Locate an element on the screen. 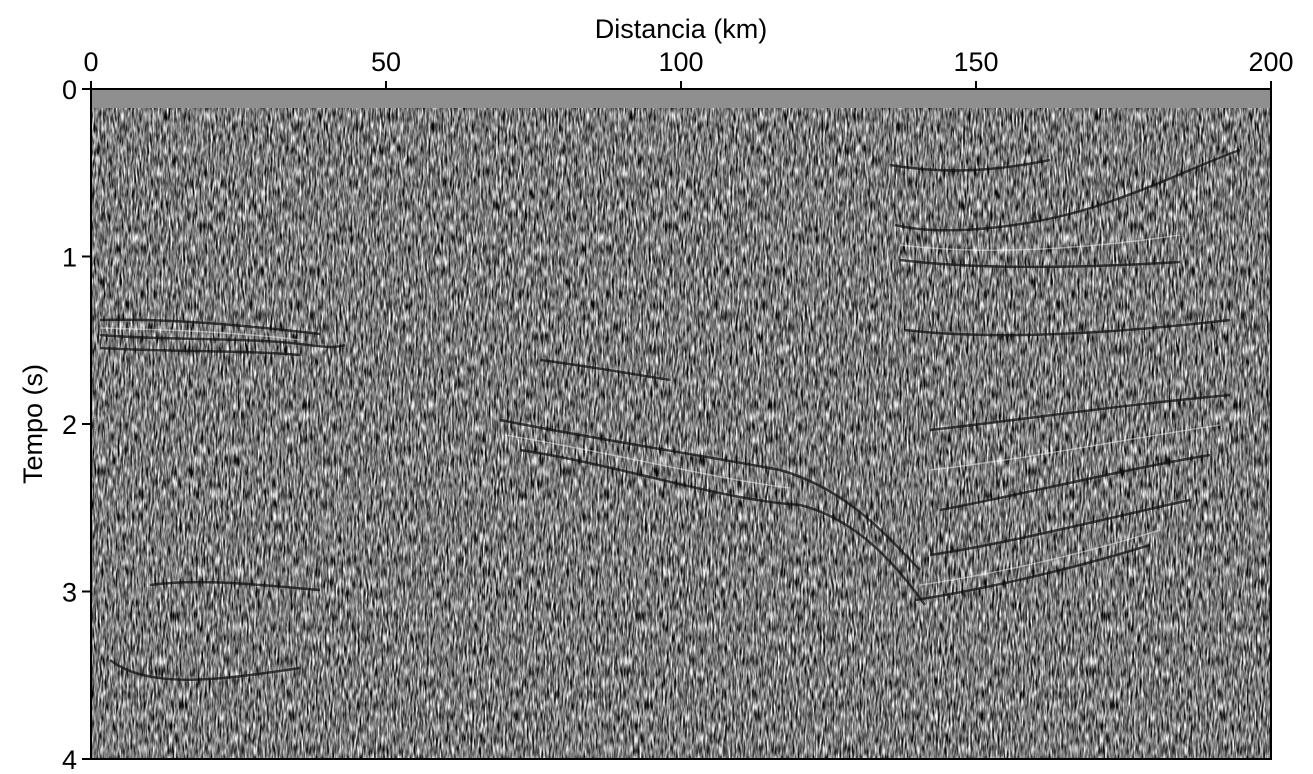  x-tick-label: 150 is located at coordinates (975, 62).